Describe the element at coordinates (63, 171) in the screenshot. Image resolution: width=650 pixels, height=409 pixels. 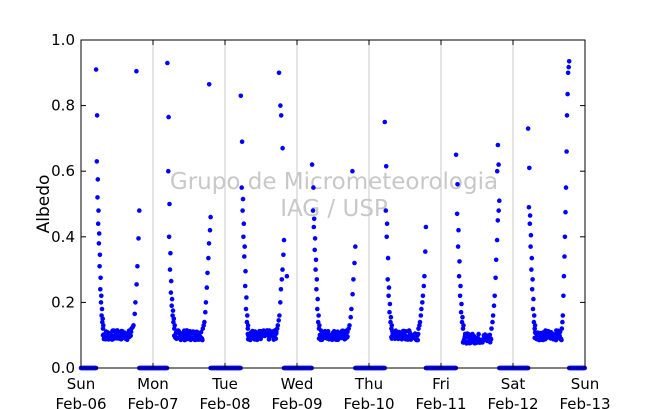
I see `y-tick-label: 0.6` at that location.